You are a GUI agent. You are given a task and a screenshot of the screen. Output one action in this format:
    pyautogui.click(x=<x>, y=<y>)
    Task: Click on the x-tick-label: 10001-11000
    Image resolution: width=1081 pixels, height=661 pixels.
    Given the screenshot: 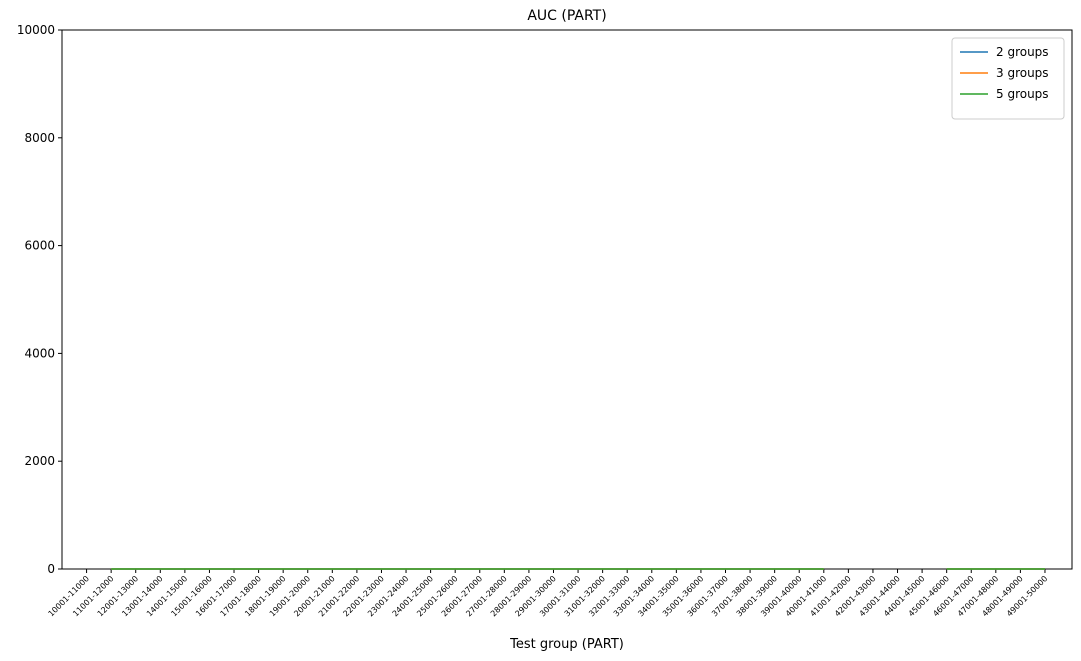 What is the action you would take?
    pyautogui.click(x=69, y=596)
    